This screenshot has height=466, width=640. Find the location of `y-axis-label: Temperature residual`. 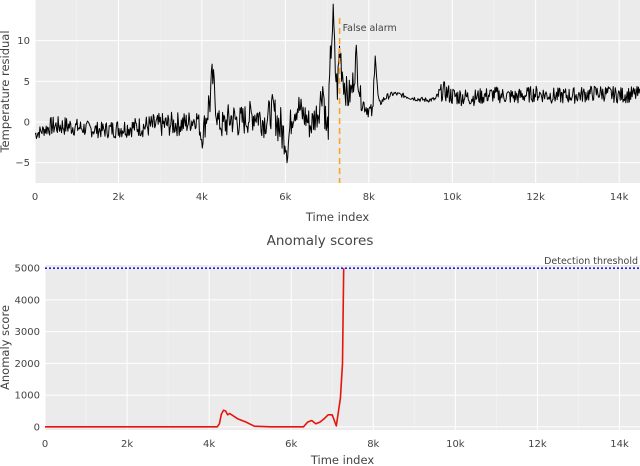

y-axis-label: Temperature residual is located at coordinates (6, 91).